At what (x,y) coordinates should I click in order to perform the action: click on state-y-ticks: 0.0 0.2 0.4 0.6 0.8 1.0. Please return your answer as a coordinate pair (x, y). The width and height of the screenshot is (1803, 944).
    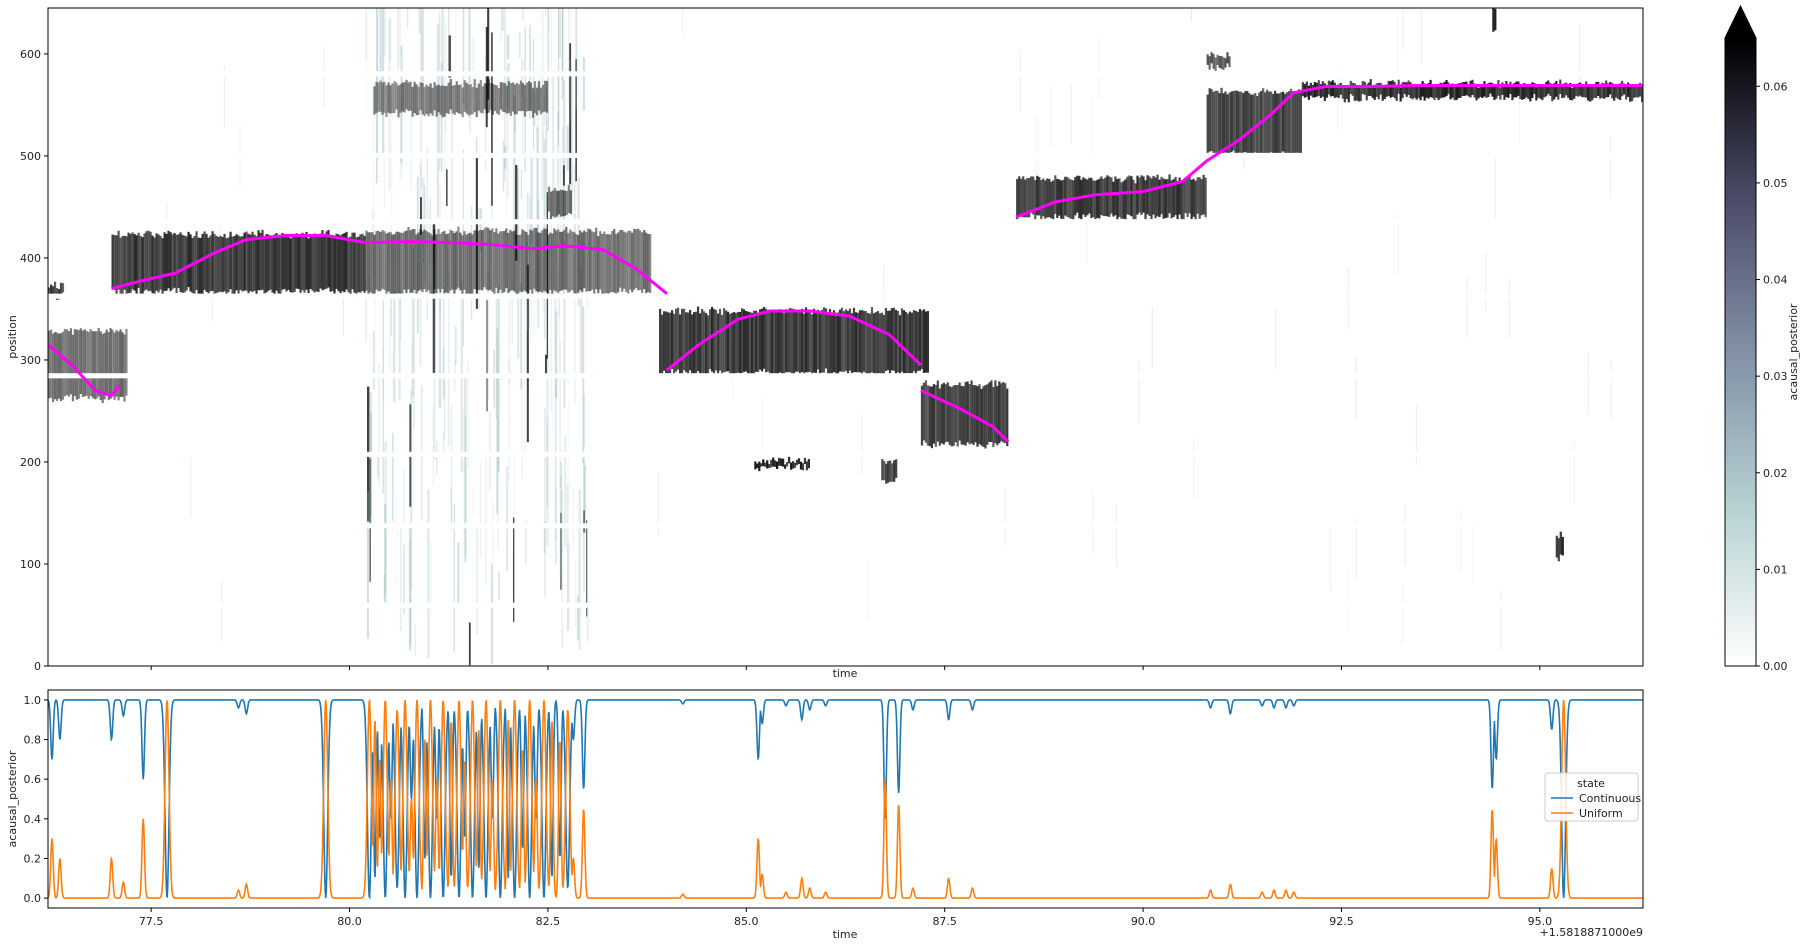
    Looking at the image, I should click on (36, 799).